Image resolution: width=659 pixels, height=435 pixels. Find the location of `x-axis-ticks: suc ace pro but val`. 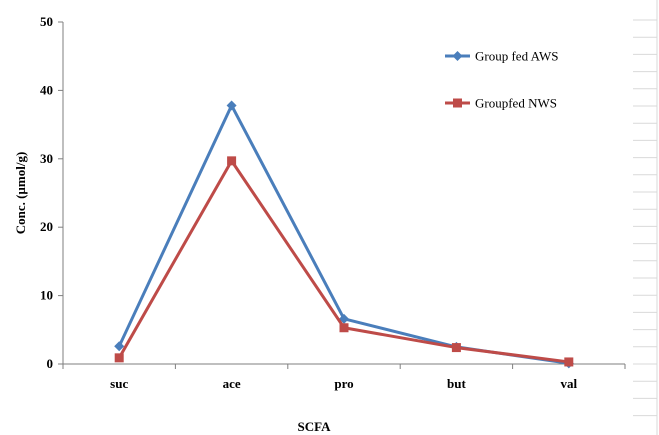

x-axis-ticks: suc ace pro but val is located at coordinates (344, 377).